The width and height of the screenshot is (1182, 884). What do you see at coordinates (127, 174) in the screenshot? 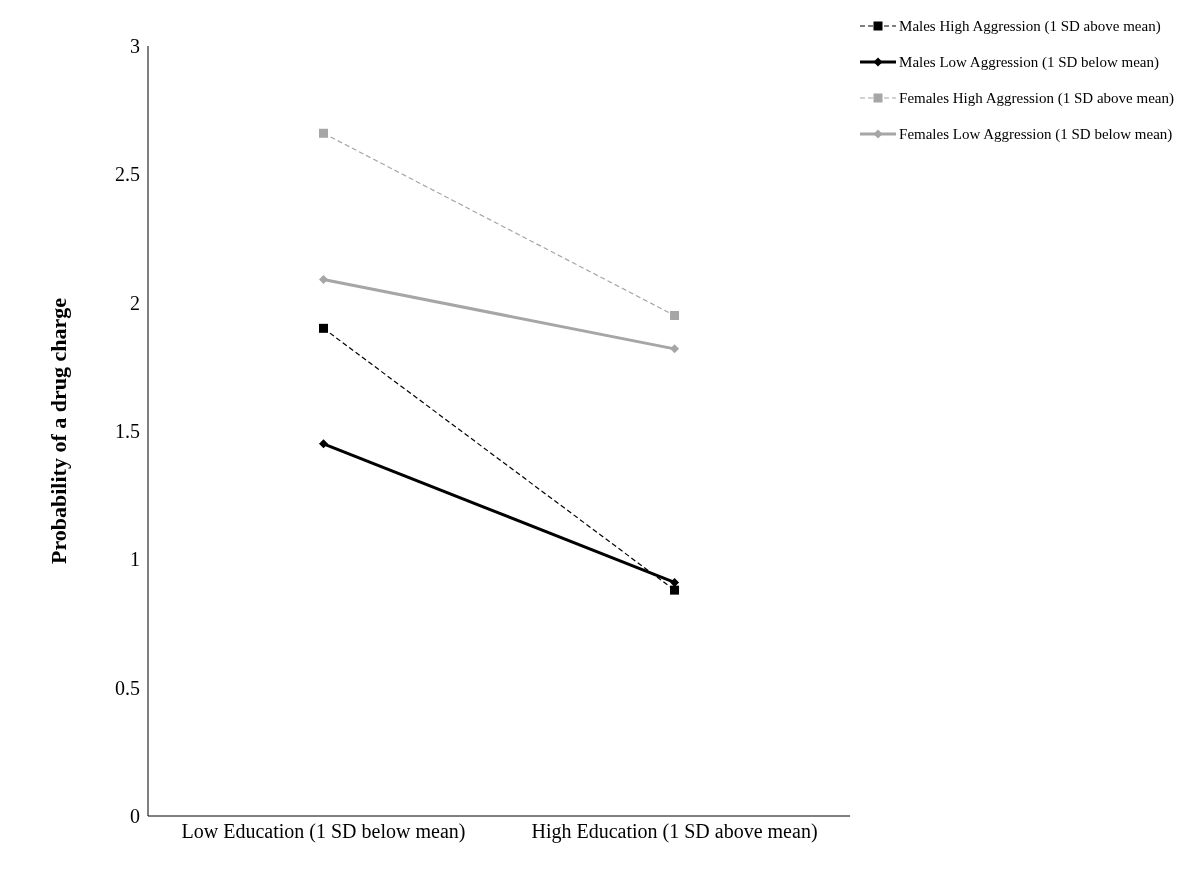
I see `y-tick-label: 2.5` at bounding box center [127, 174].